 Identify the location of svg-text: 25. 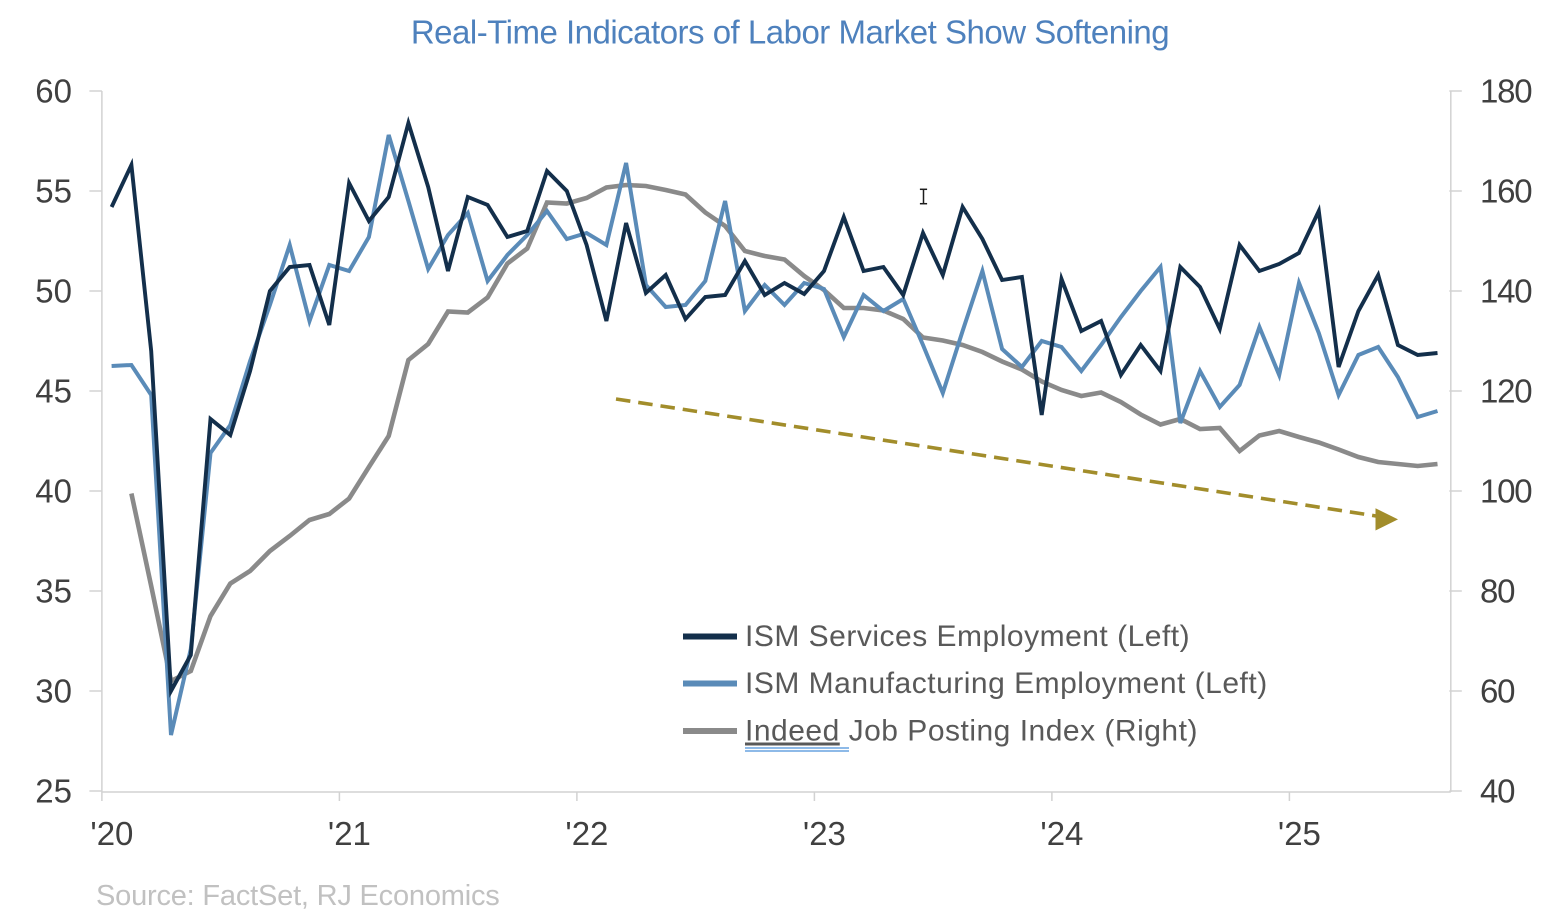
(53, 791).